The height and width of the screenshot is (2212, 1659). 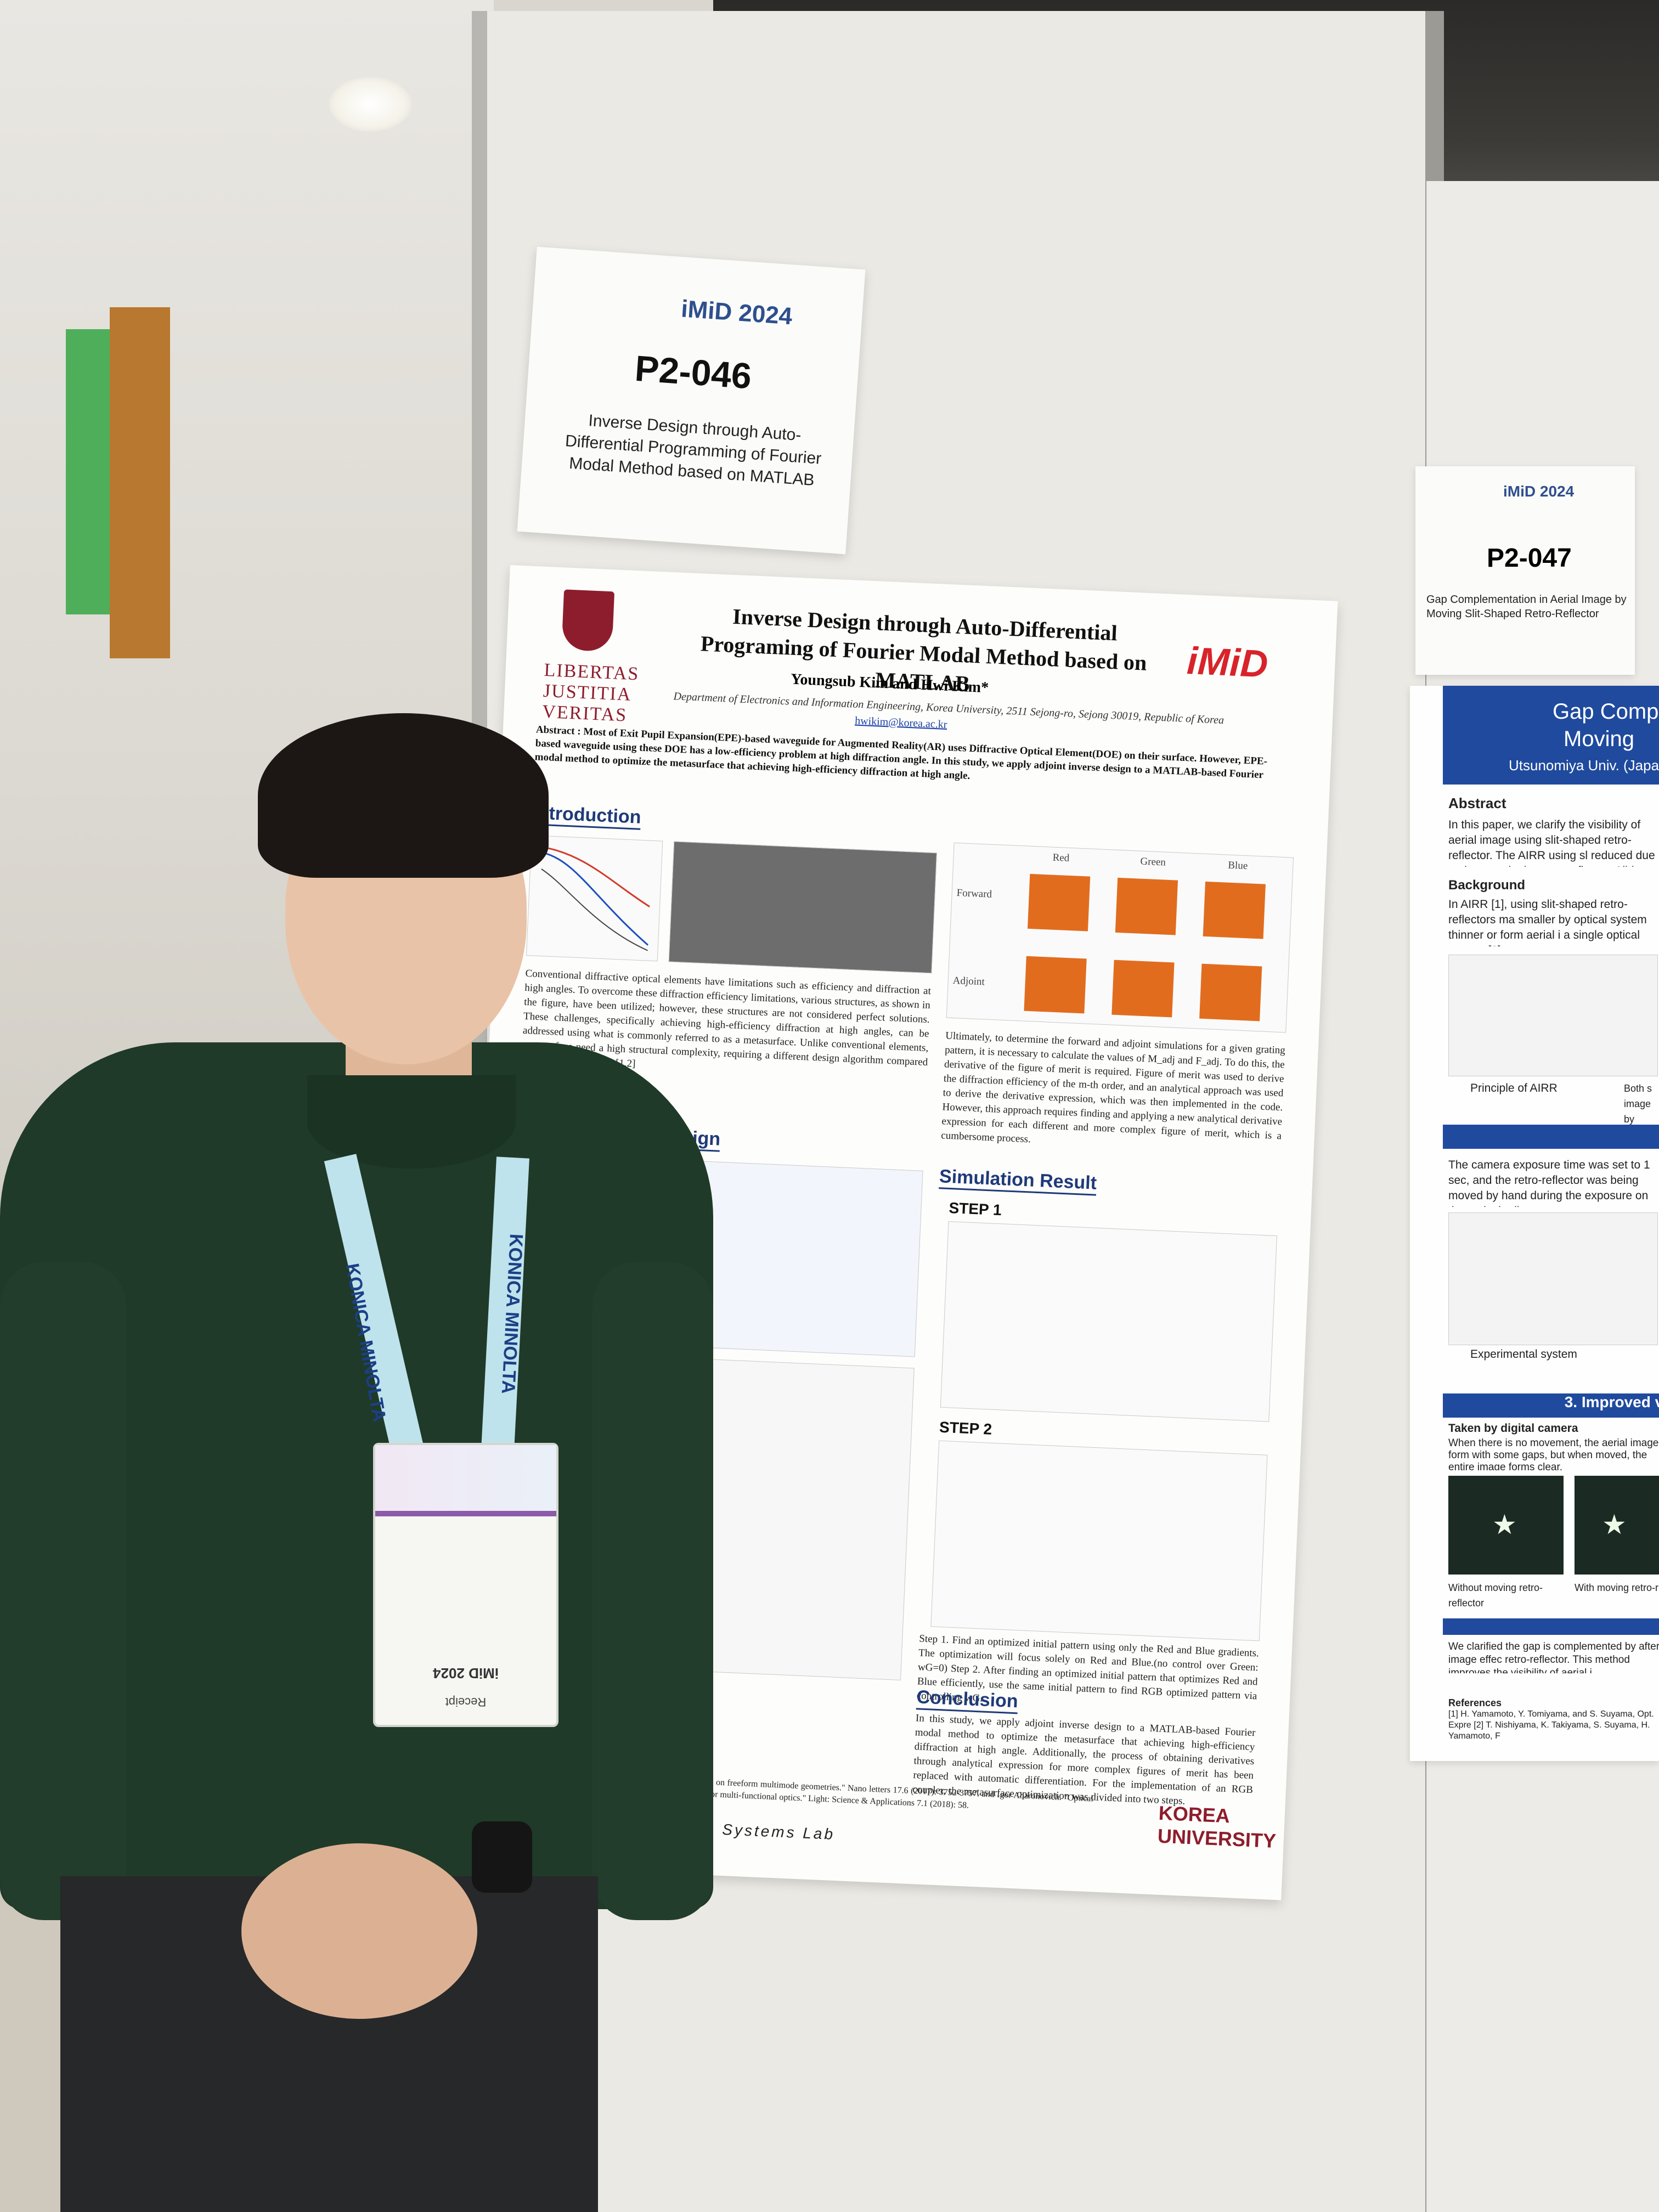 What do you see at coordinates (1477, 803) in the screenshot?
I see `abstract-heading: Abstract` at bounding box center [1477, 803].